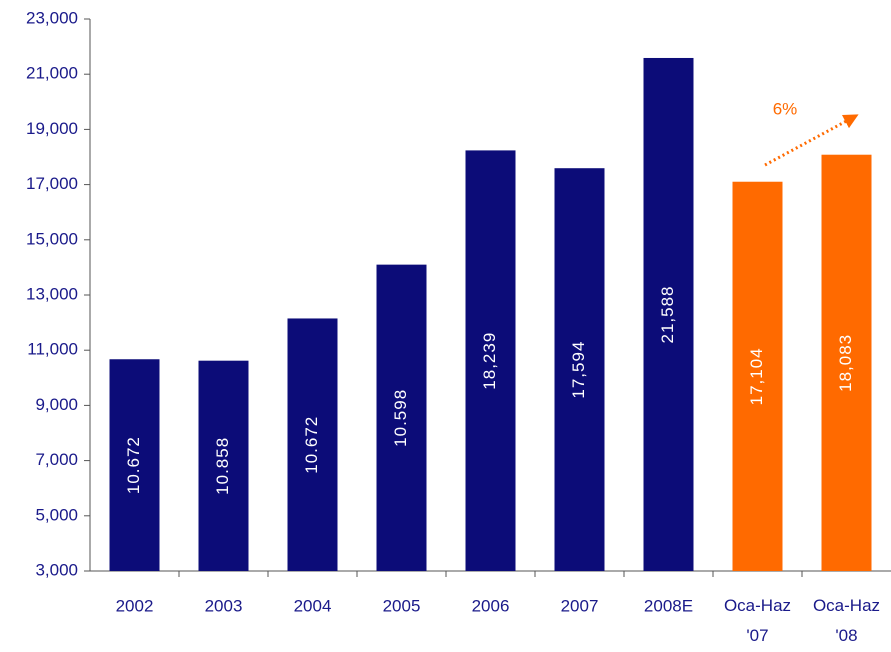 The height and width of the screenshot is (652, 891). I want to click on y-tick-label: 3,000, so click(56, 569).